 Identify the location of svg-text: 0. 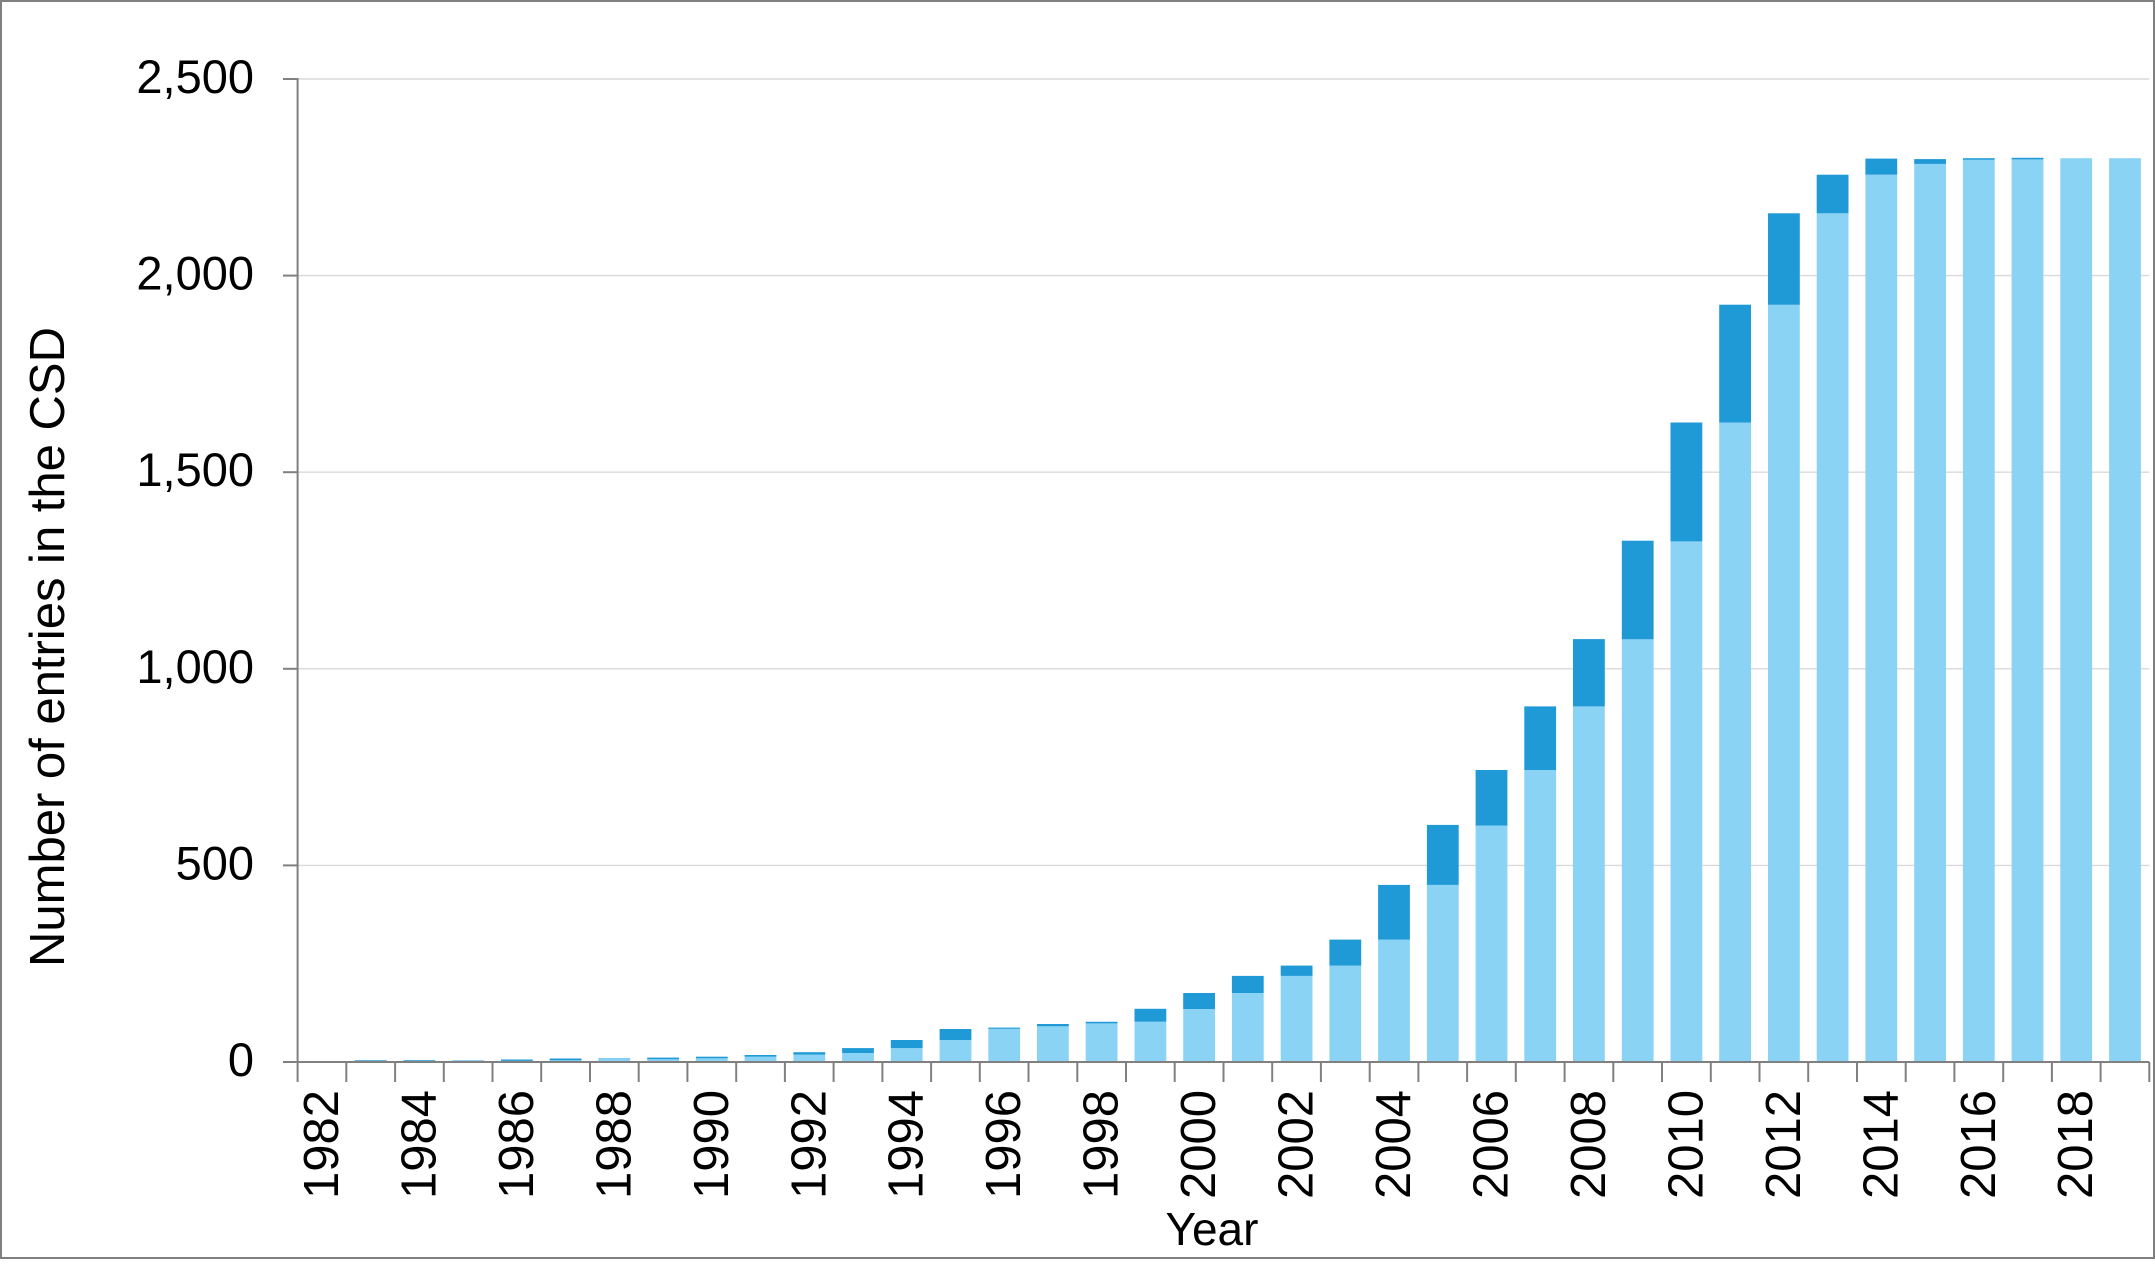
(241, 1059).